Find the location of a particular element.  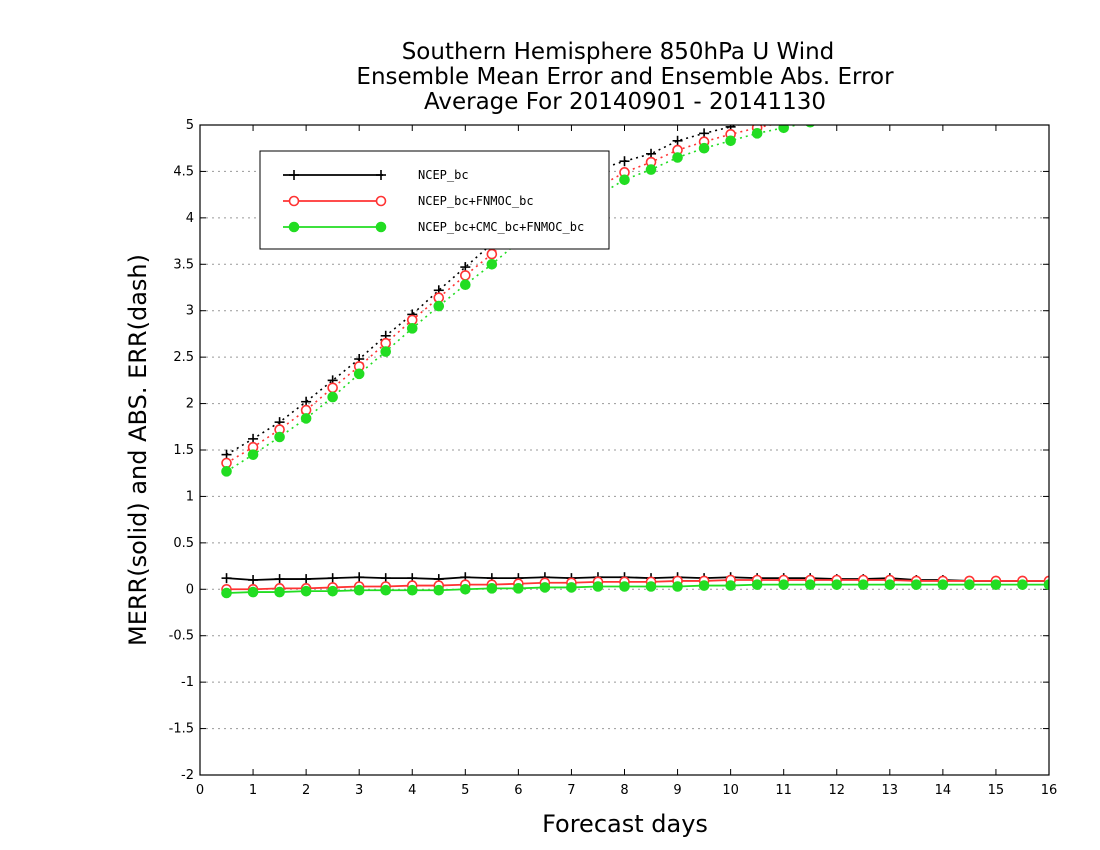

y-tick-label: 4.5 is located at coordinates (183, 171).